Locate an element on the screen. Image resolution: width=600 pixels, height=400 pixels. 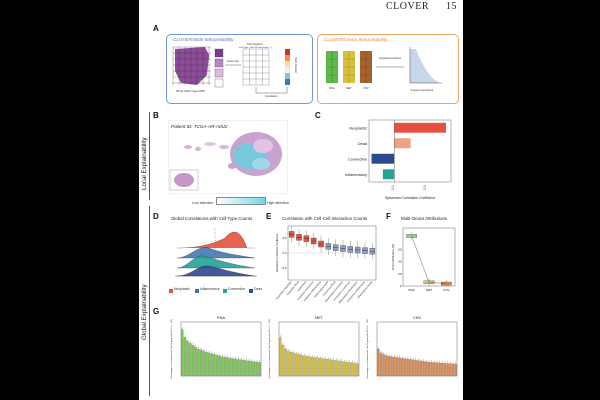
chart-f-ytick-1: 40 is located at coordinates (400, 262).